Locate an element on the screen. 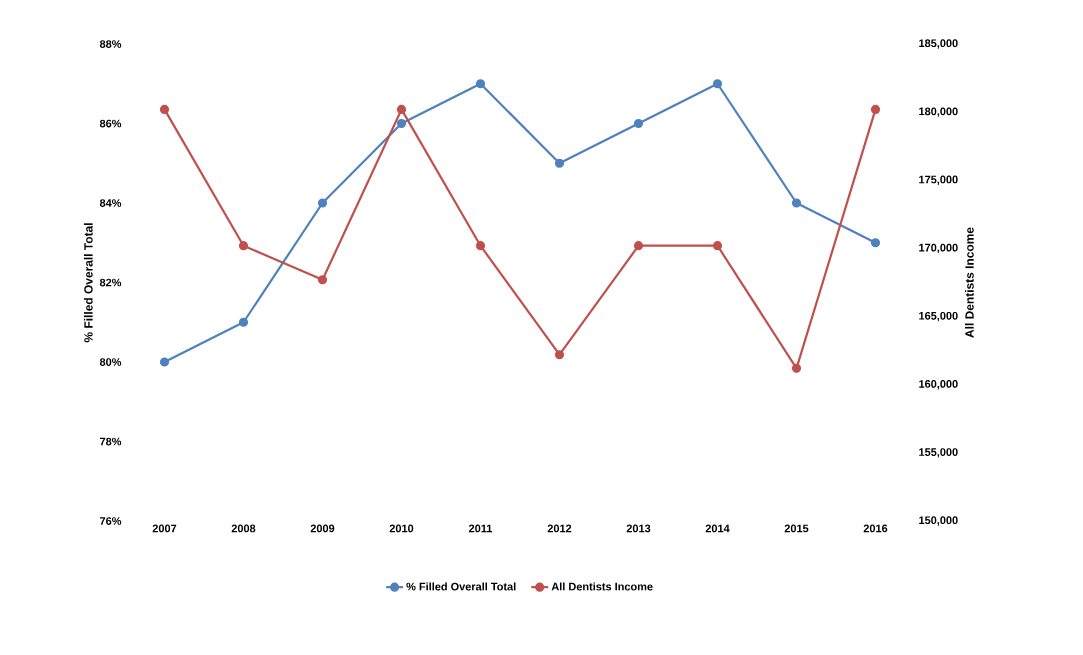  y-tick-label: 80% is located at coordinates (110, 362).